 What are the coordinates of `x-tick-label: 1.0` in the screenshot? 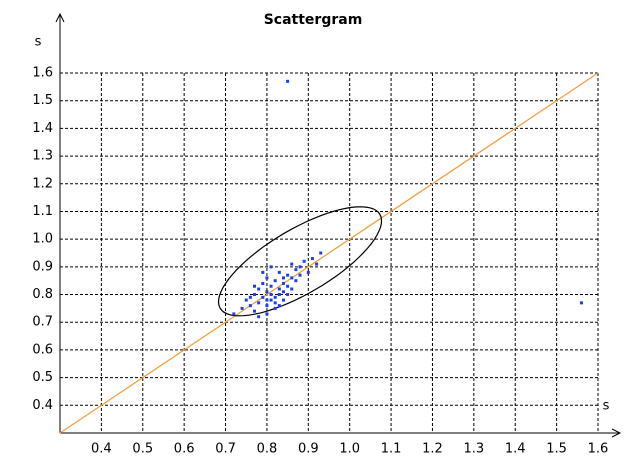 It's located at (349, 449).